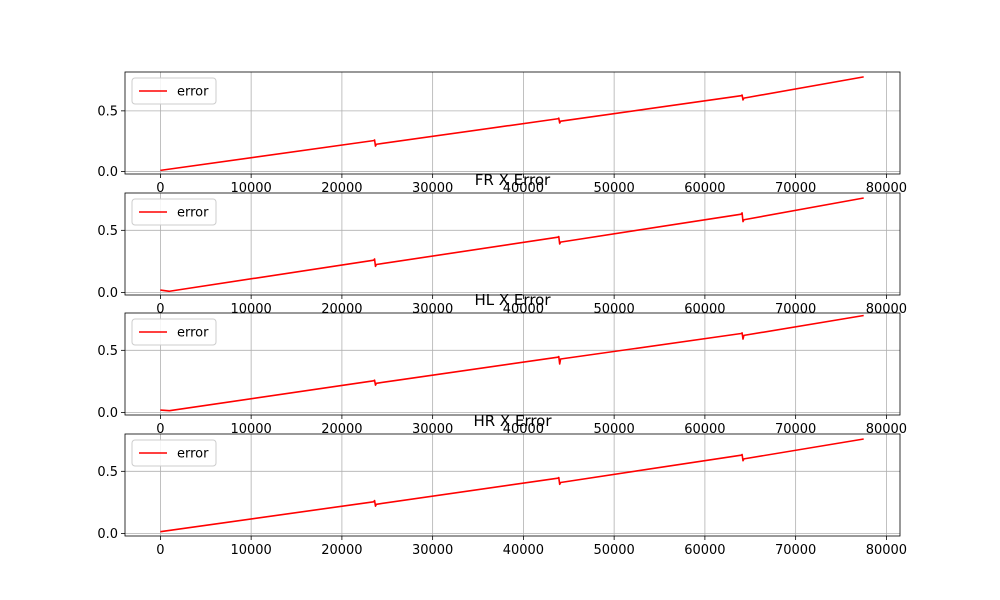 The image size is (1000, 600). What do you see at coordinates (513, 180) in the screenshot?
I see `subplot-title: FR X Error` at bounding box center [513, 180].